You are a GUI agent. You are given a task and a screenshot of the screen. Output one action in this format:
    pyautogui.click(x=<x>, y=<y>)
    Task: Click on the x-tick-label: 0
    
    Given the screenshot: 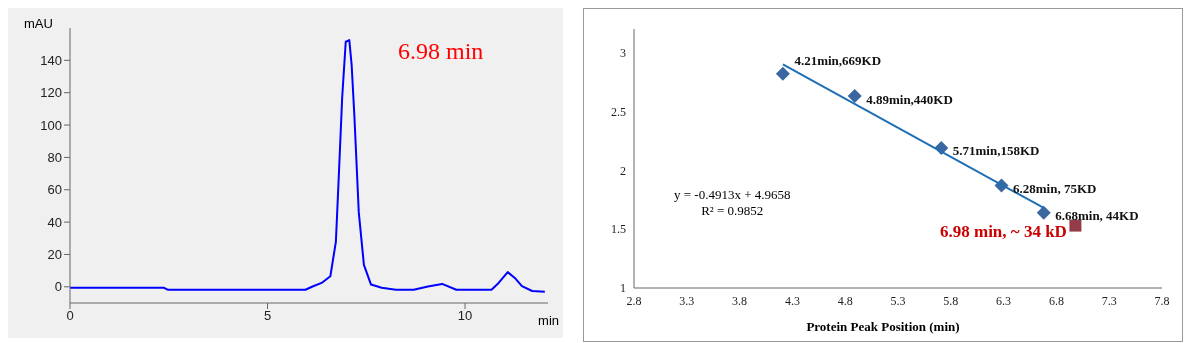 What is the action you would take?
    pyautogui.click(x=70, y=316)
    